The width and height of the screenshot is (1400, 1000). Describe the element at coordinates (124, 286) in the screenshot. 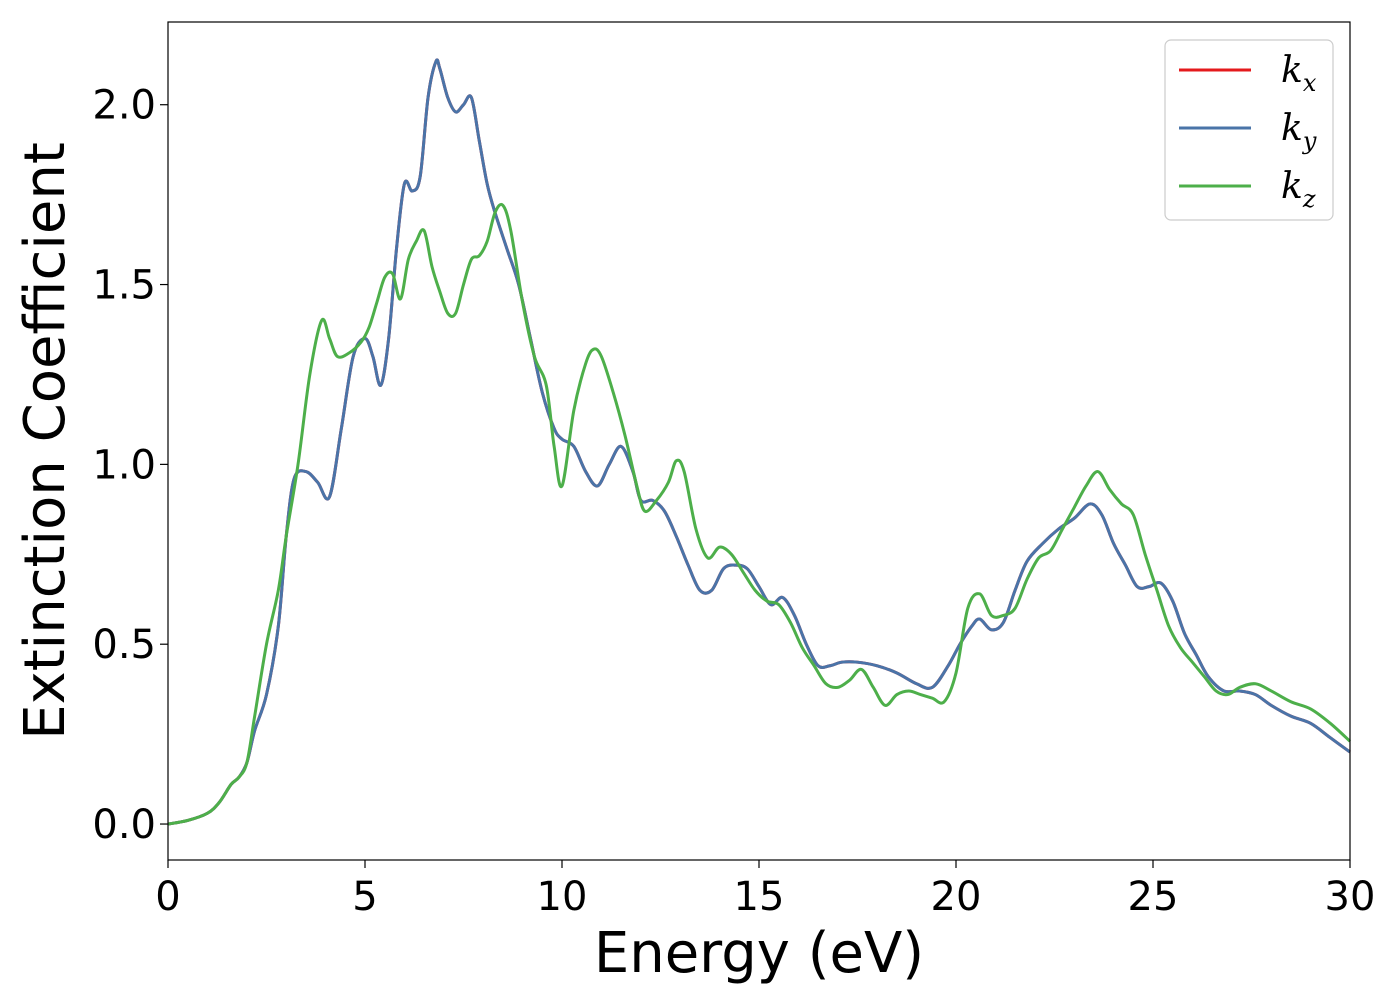

I see `y-tick-label: 1.5` at that location.